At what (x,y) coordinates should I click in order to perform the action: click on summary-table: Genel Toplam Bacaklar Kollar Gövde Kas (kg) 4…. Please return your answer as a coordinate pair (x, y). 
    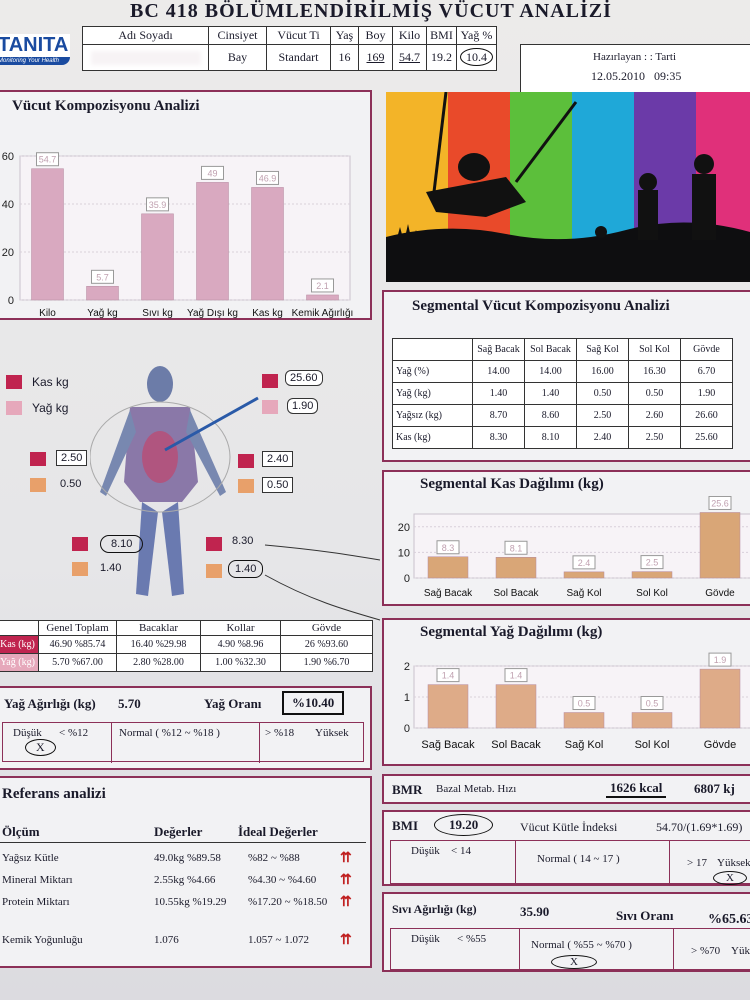
    Looking at the image, I should click on (186, 646).